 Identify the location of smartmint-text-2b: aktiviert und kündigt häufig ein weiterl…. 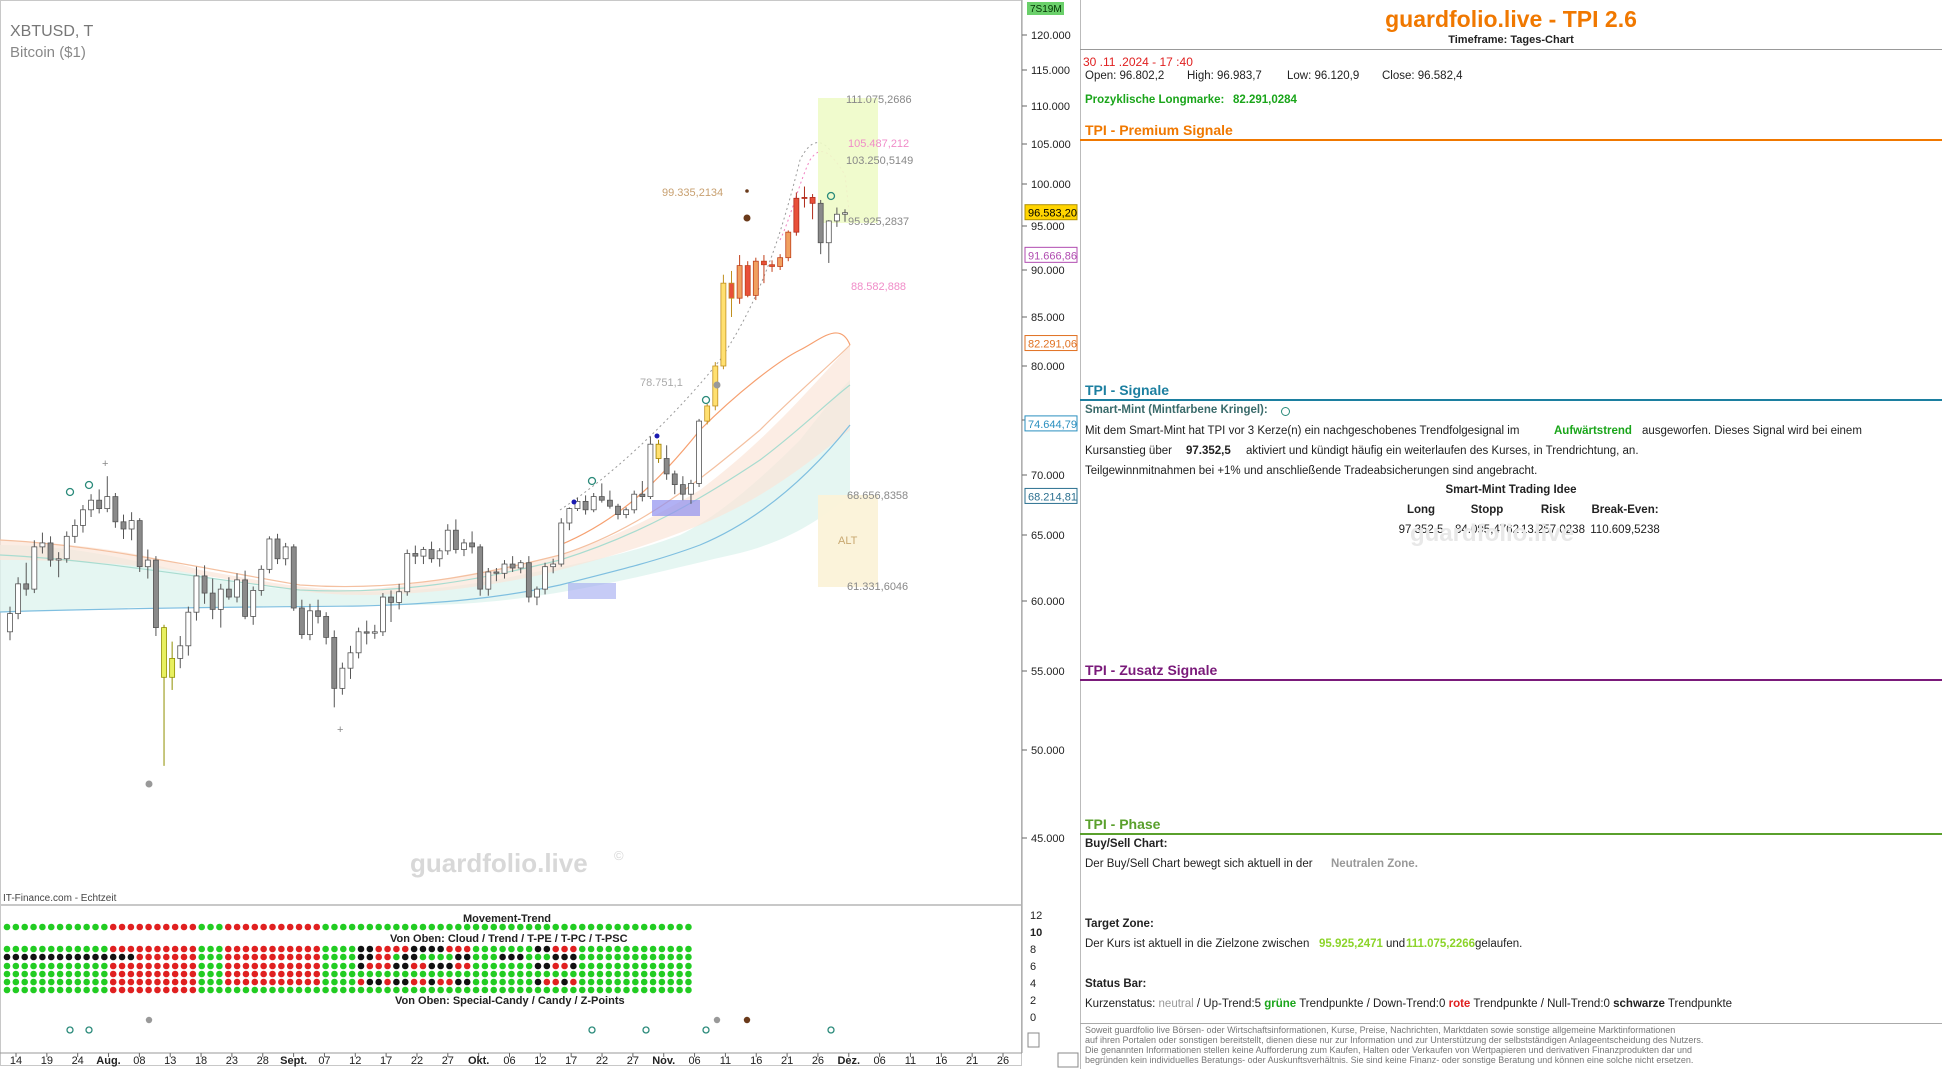
(1442, 451).